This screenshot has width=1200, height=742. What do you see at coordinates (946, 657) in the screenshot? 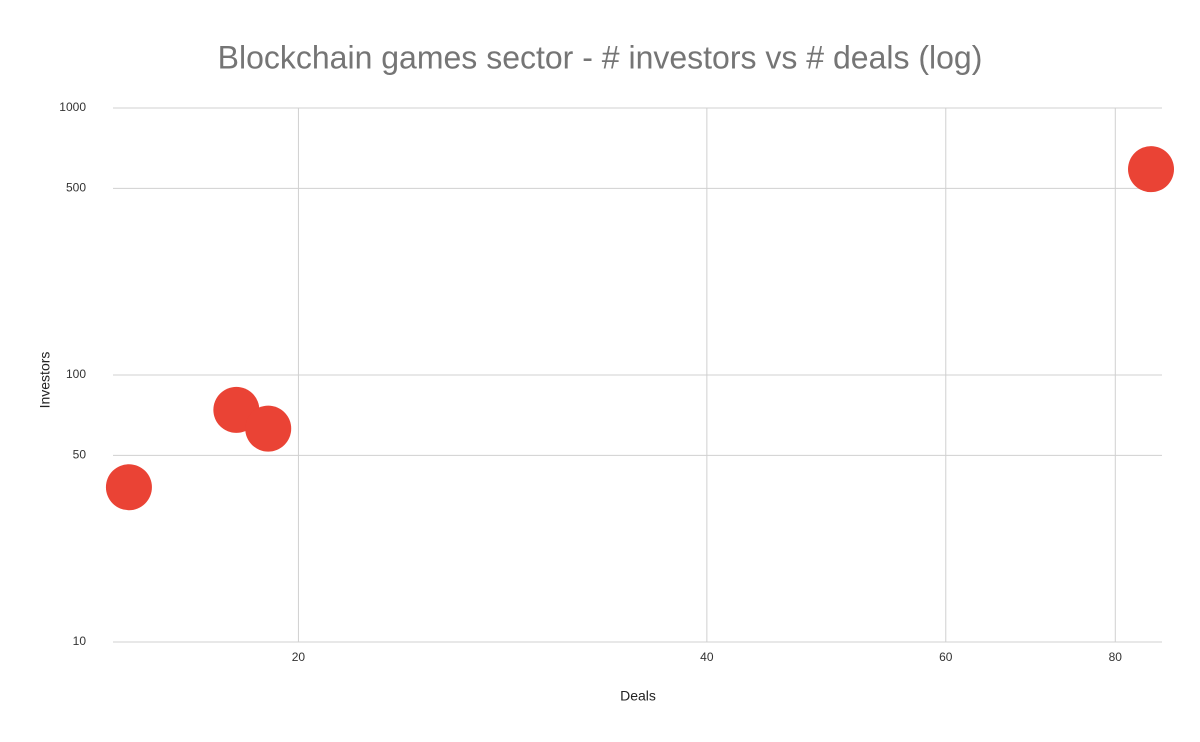
I see `x-tick-label: 60` at bounding box center [946, 657].